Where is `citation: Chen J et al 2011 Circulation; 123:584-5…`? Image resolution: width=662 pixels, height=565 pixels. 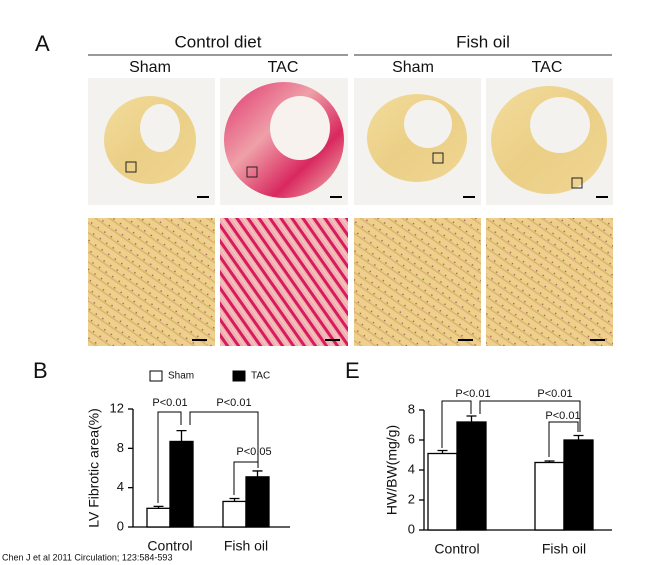 citation: Chen J et al 2011 Circulation; 123:584-5… is located at coordinates (87, 557).